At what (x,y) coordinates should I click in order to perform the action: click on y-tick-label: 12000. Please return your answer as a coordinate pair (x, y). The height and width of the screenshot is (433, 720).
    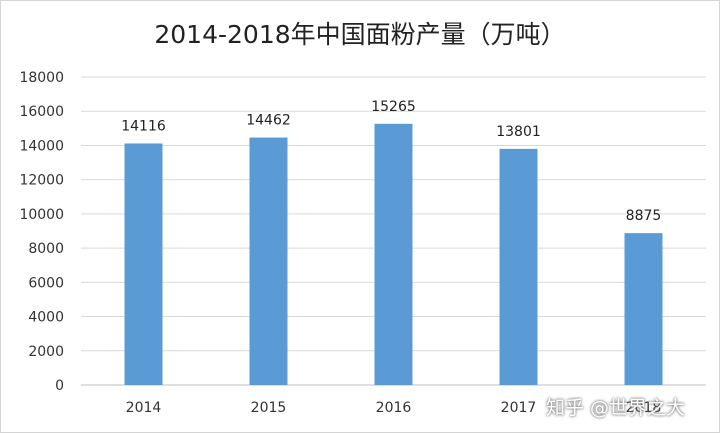
    Looking at the image, I should click on (41, 181).